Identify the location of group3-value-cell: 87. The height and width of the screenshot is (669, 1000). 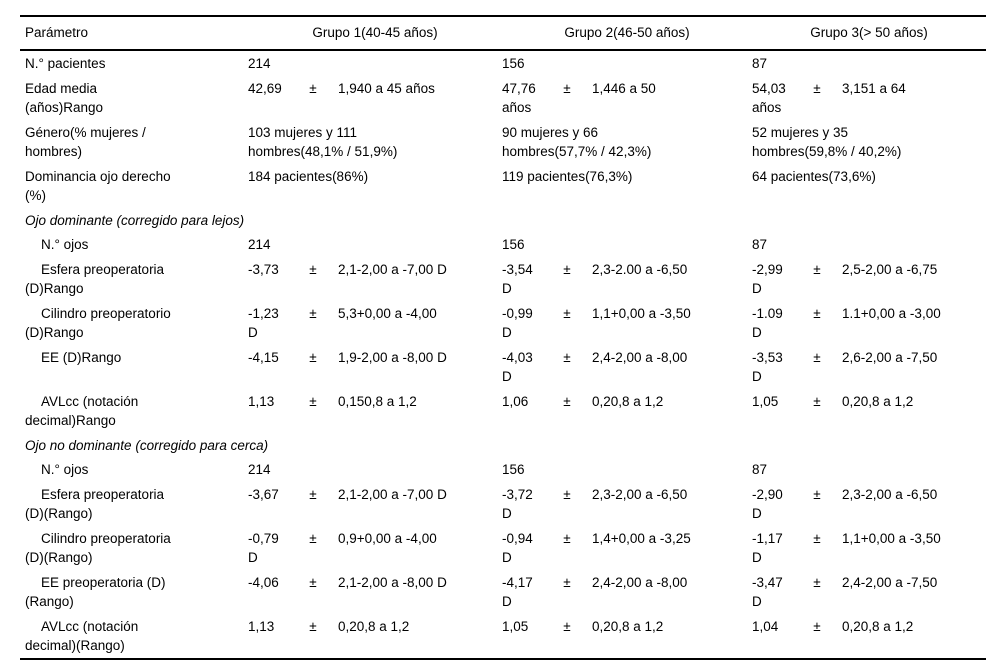
(869, 63).